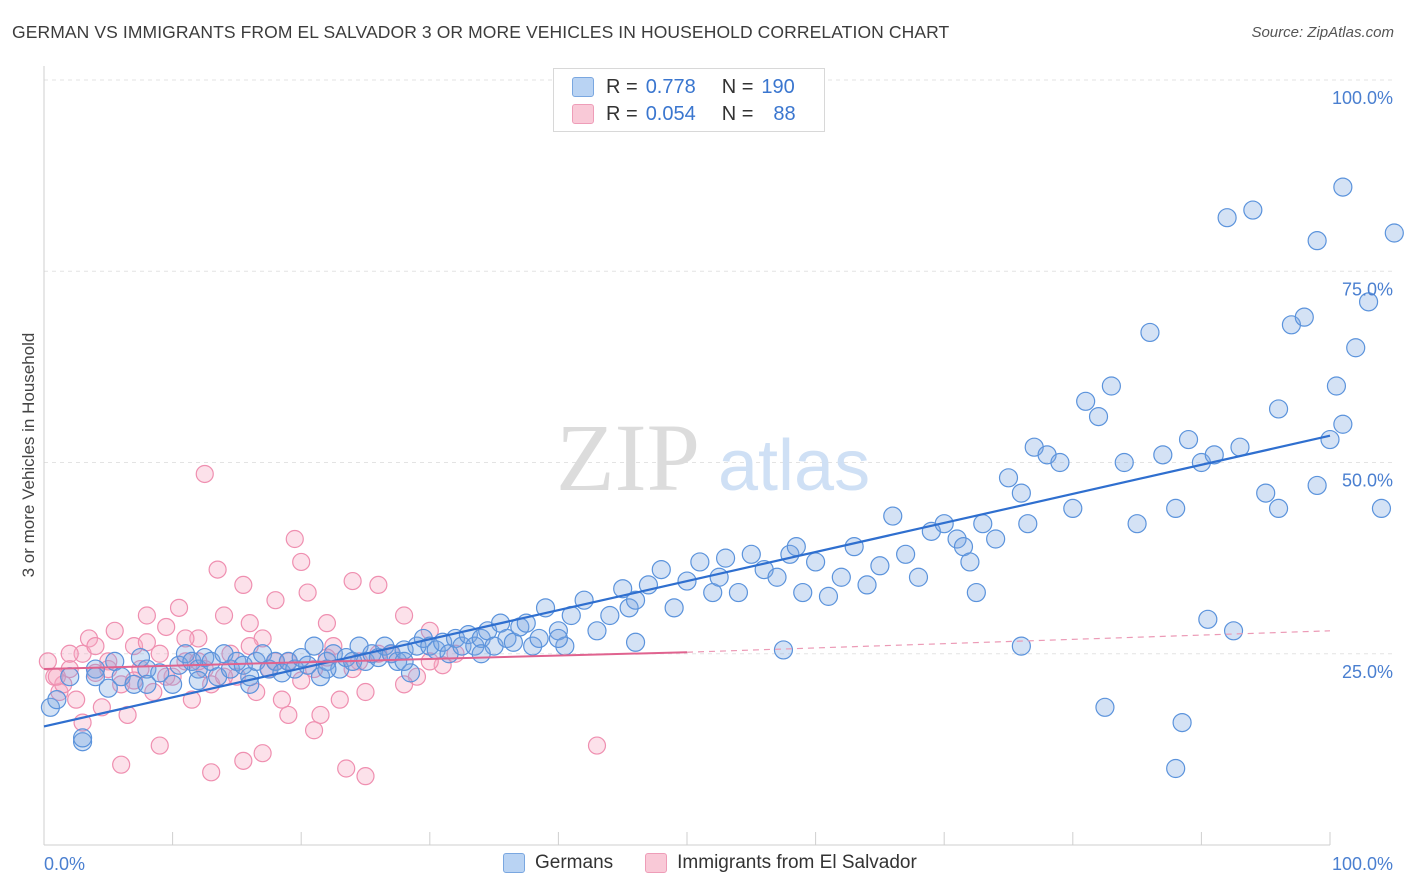  What do you see at coordinates (1367, 481) in the screenshot?
I see `y-tick-label: 50.0%` at bounding box center [1367, 481].